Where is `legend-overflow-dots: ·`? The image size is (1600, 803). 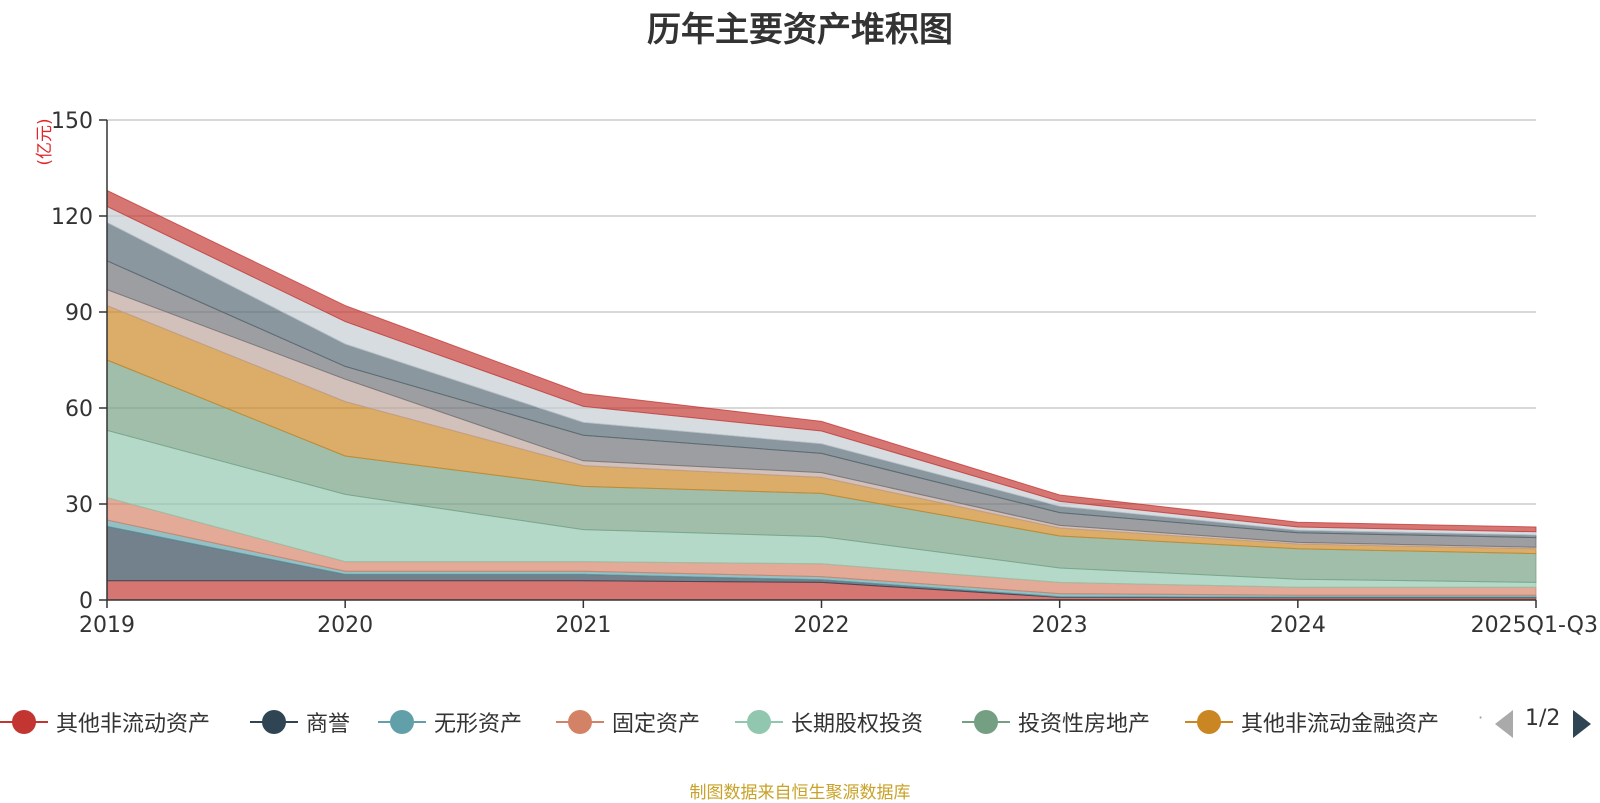
legend-overflow-dots: · is located at coordinates (1481, 717).